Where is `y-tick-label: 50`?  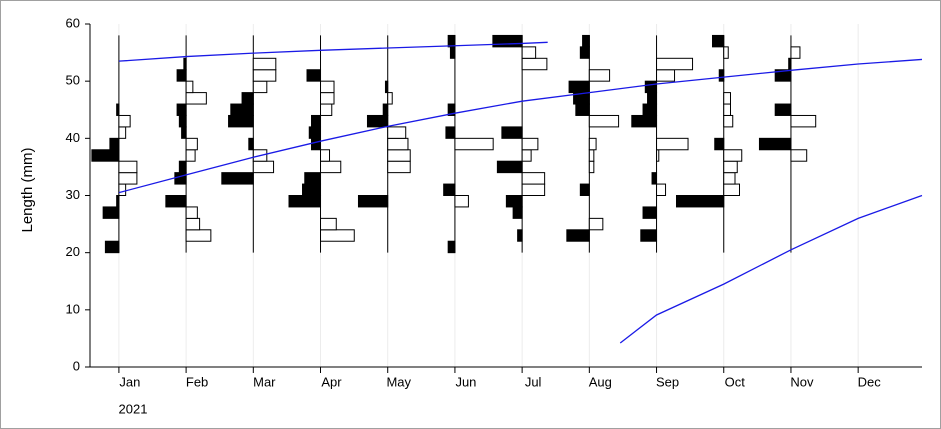 y-tick-label: 50 is located at coordinates (73, 80).